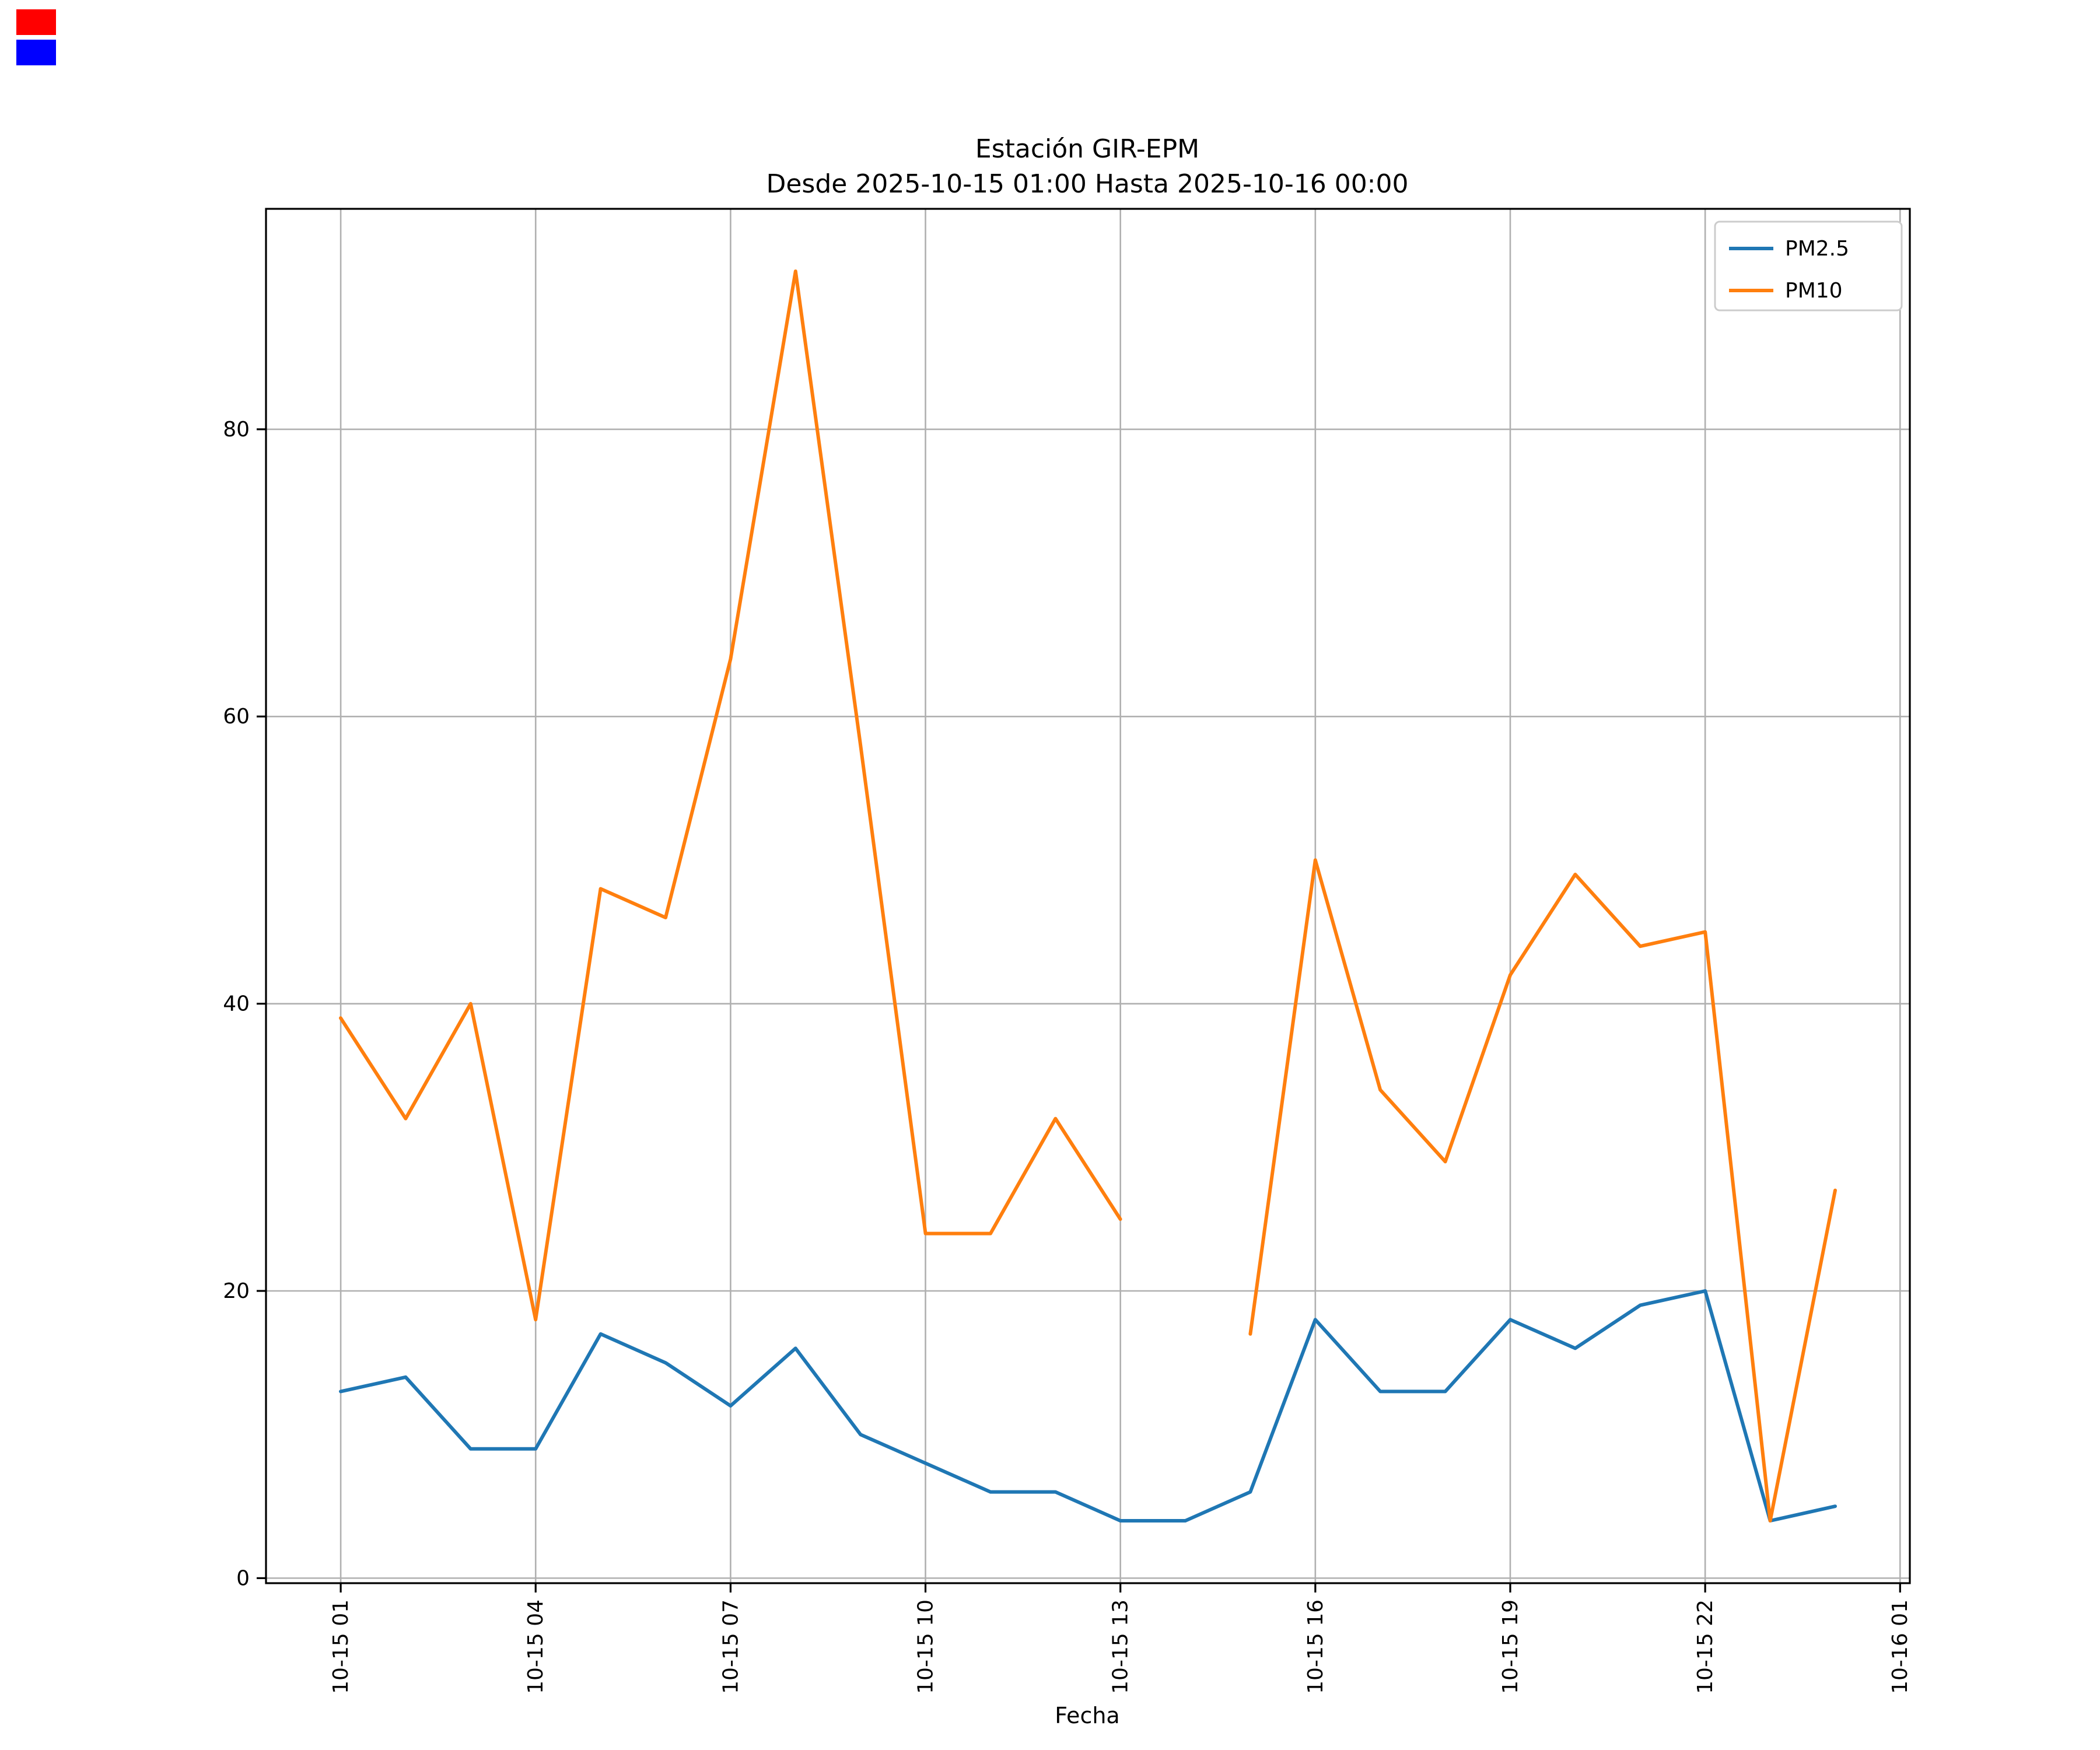  What do you see at coordinates (236, 717) in the screenshot?
I see `y-tick-label: 60` at bounding box center [236, 717].